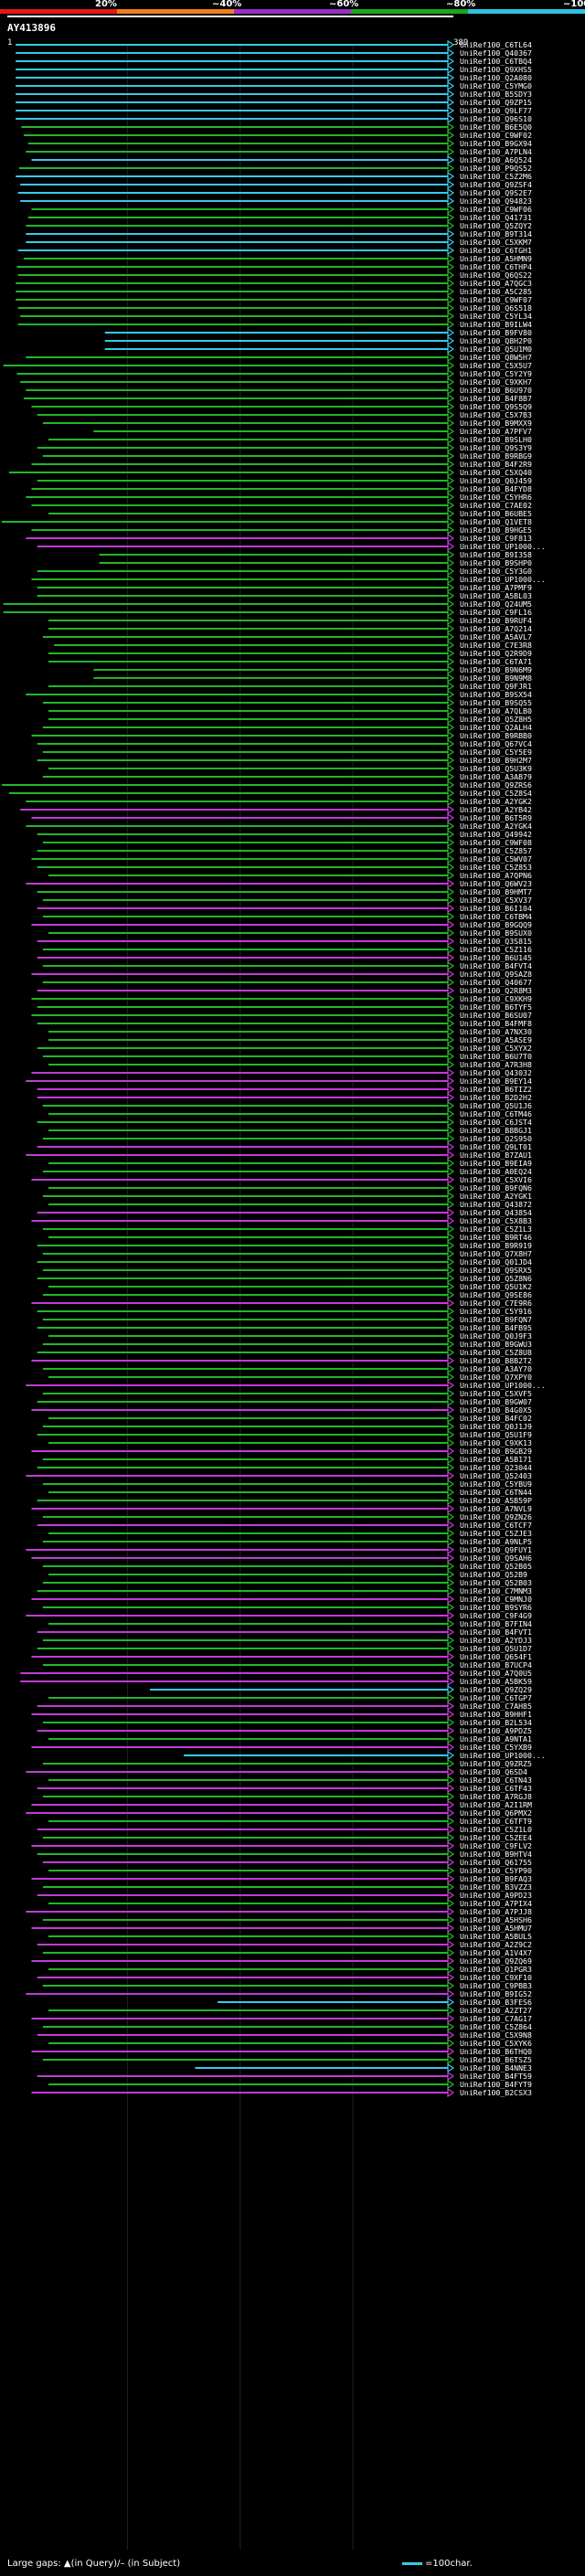 This screenshot has height=2576, width=585. Describe the element at coordinates (274, 299) in the screenshot. I see `hit-row: UniRef100_C9WF07` at that location.